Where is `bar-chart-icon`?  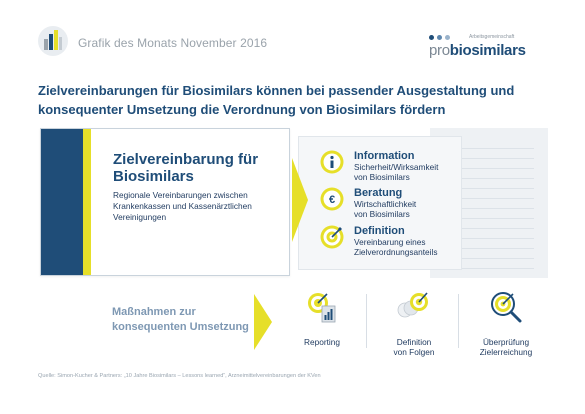
bar-chart-icon is located at coordinates (53, 41).